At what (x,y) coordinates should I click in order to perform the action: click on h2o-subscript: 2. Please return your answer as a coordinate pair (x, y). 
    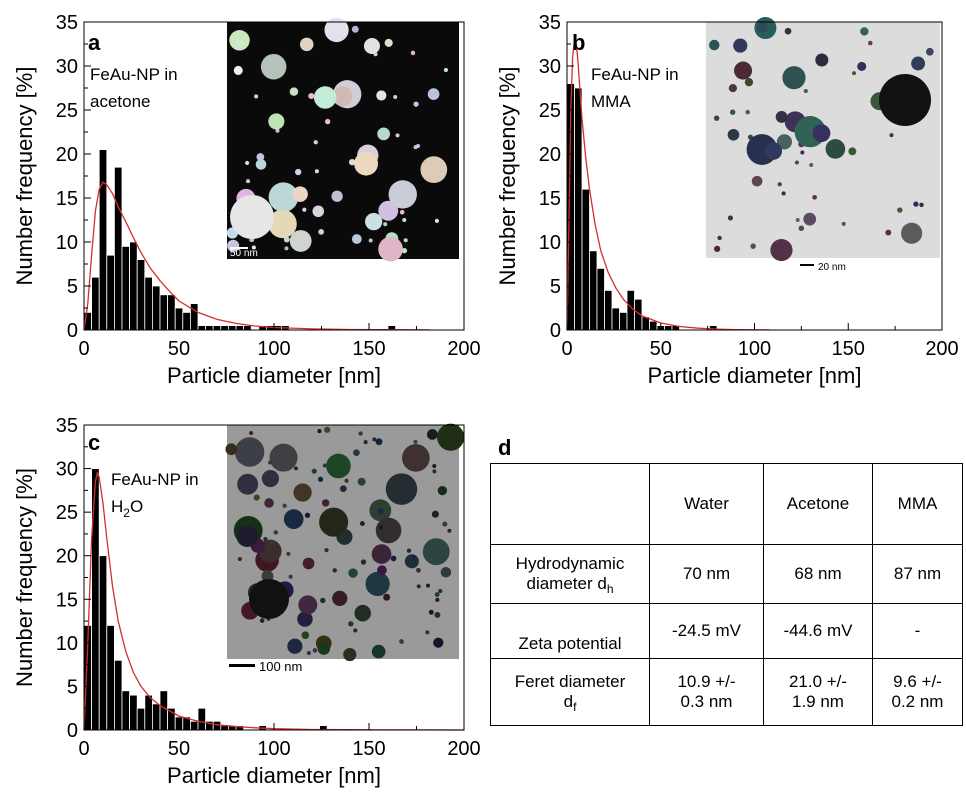
    Looking at the image, I should click on (126, 513).